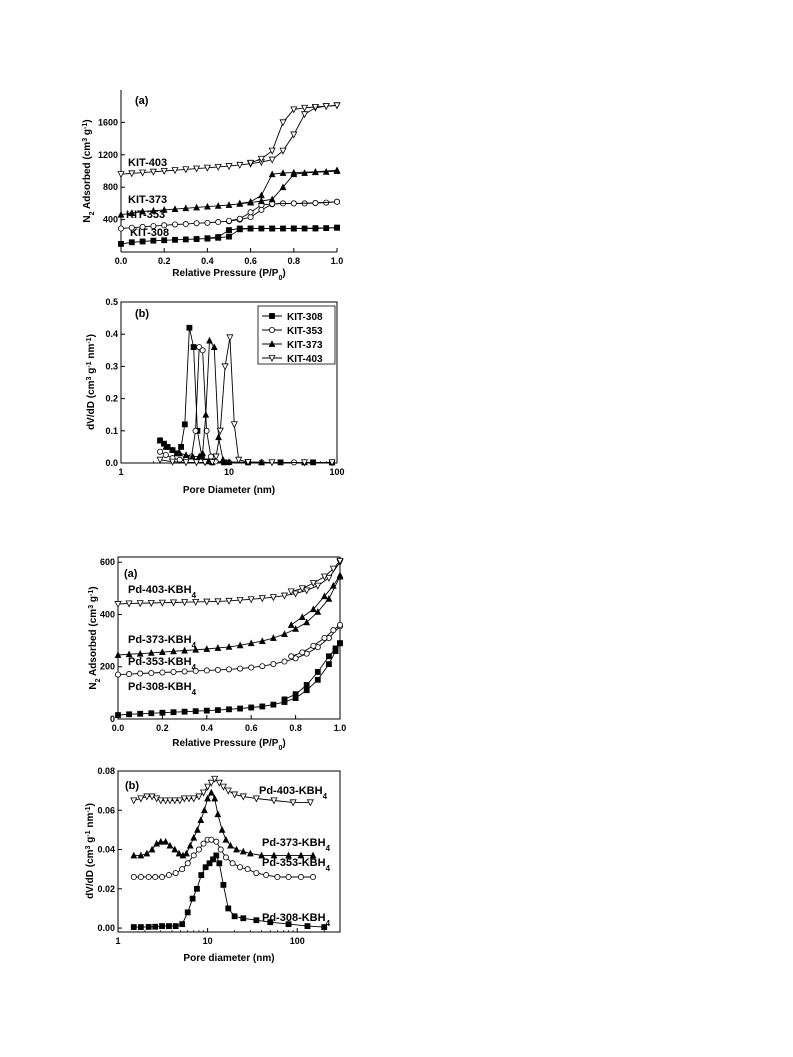 This screenshot has height=1057, width=793. What do you see at coordinates (106, 928) in the screenshot?
I see `chart-4-y-tick-label: 0.00` at bounding box center [106, 928].